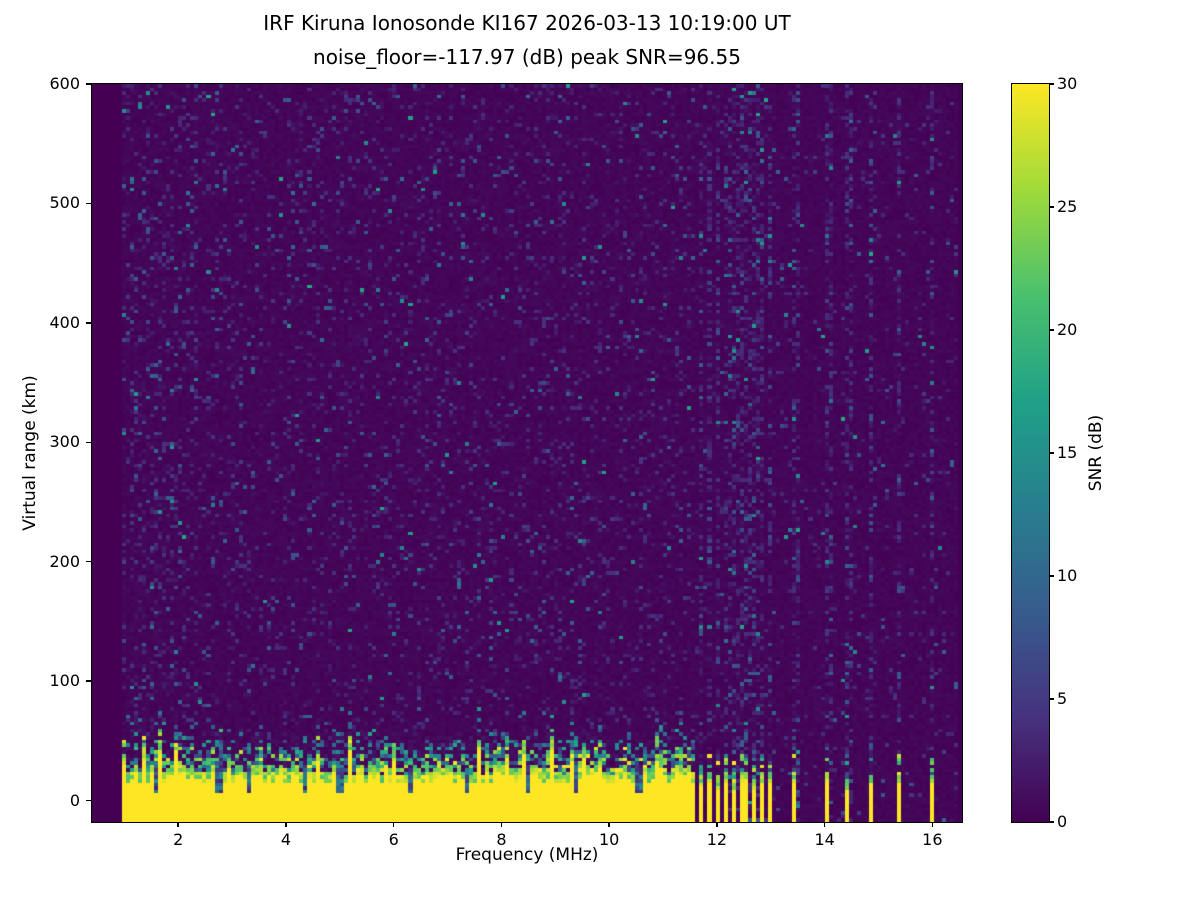 This screenshot has height=900, width=1200. What do you see at coordinates (286, 839) in the screenshot?
I see `x-tick-label: 4` at bounding box center [286, 839].